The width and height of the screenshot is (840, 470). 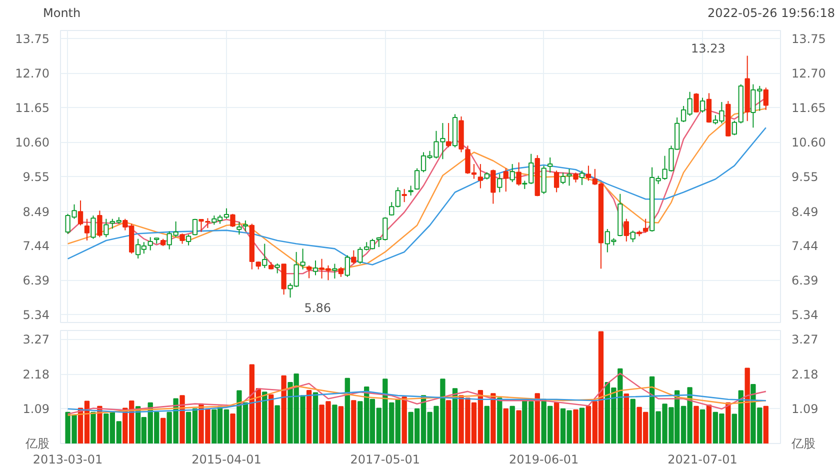 I want to click on y-tick-label: 亿股, so click(x=37, y=443).